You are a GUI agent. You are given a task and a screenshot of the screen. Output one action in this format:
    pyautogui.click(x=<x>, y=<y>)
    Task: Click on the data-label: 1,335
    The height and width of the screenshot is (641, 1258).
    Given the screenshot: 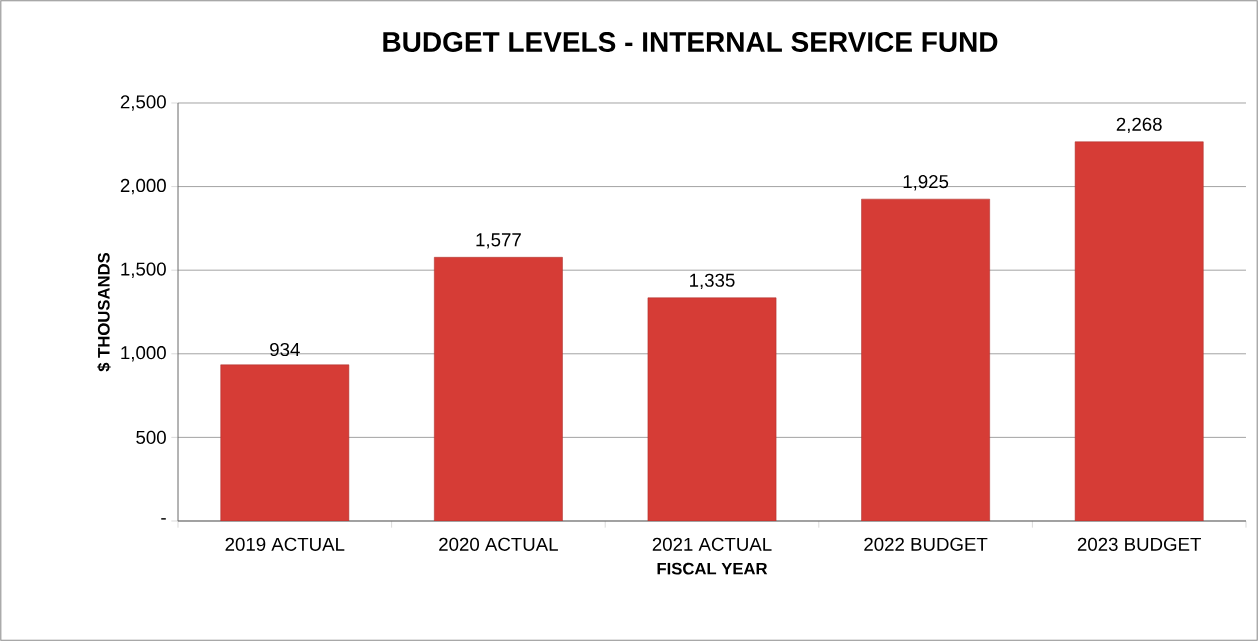 What is the action you would take?
    pyautogui.click(x=712, y=281)
    